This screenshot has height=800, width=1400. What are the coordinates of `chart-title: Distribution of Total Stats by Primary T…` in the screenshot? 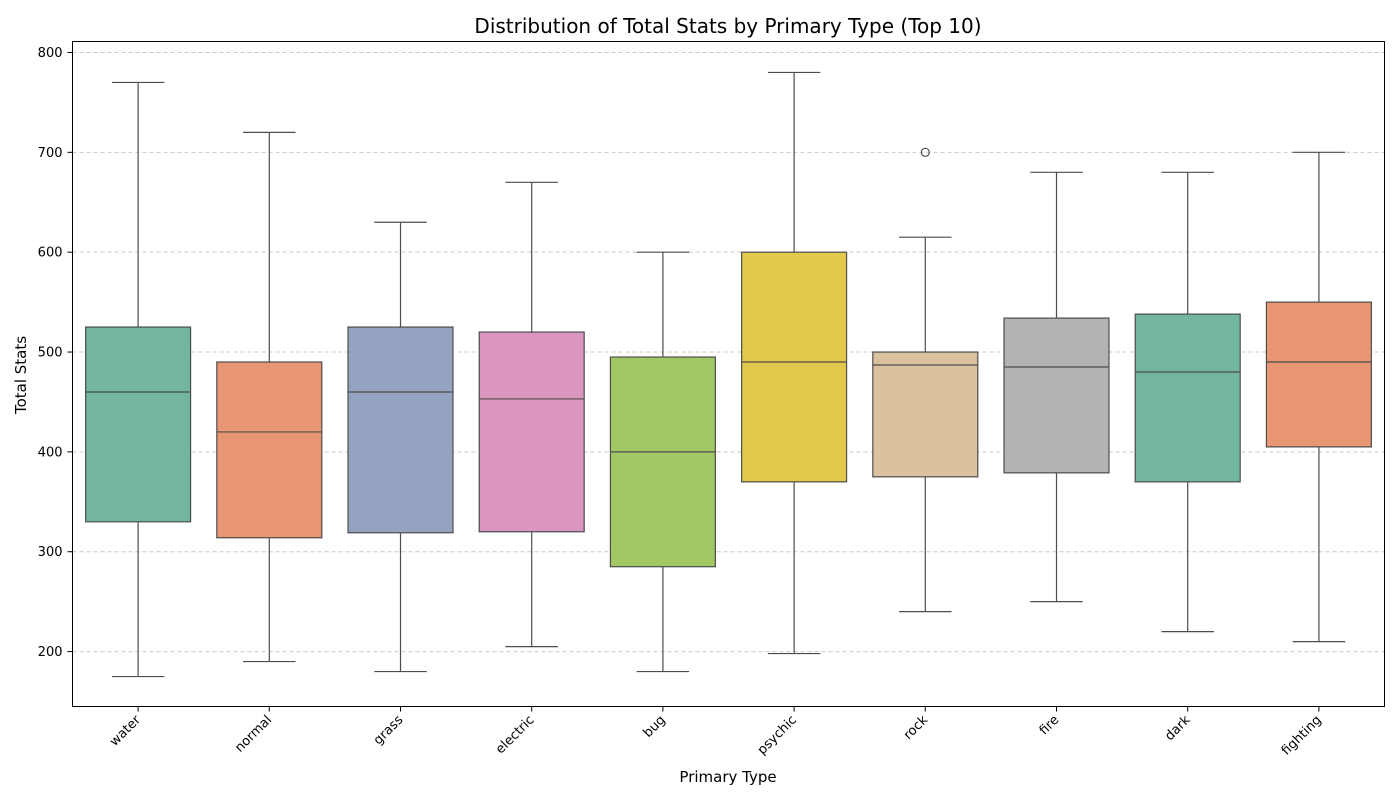 It's located at (727, 26).